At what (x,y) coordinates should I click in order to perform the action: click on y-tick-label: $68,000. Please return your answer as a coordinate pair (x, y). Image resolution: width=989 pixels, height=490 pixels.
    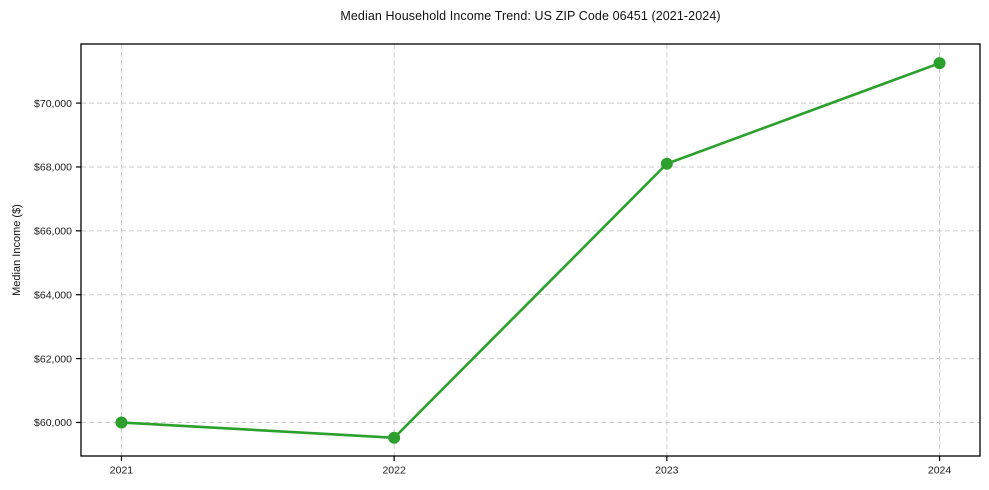
    Looking at the image, I should click on (53, 168).